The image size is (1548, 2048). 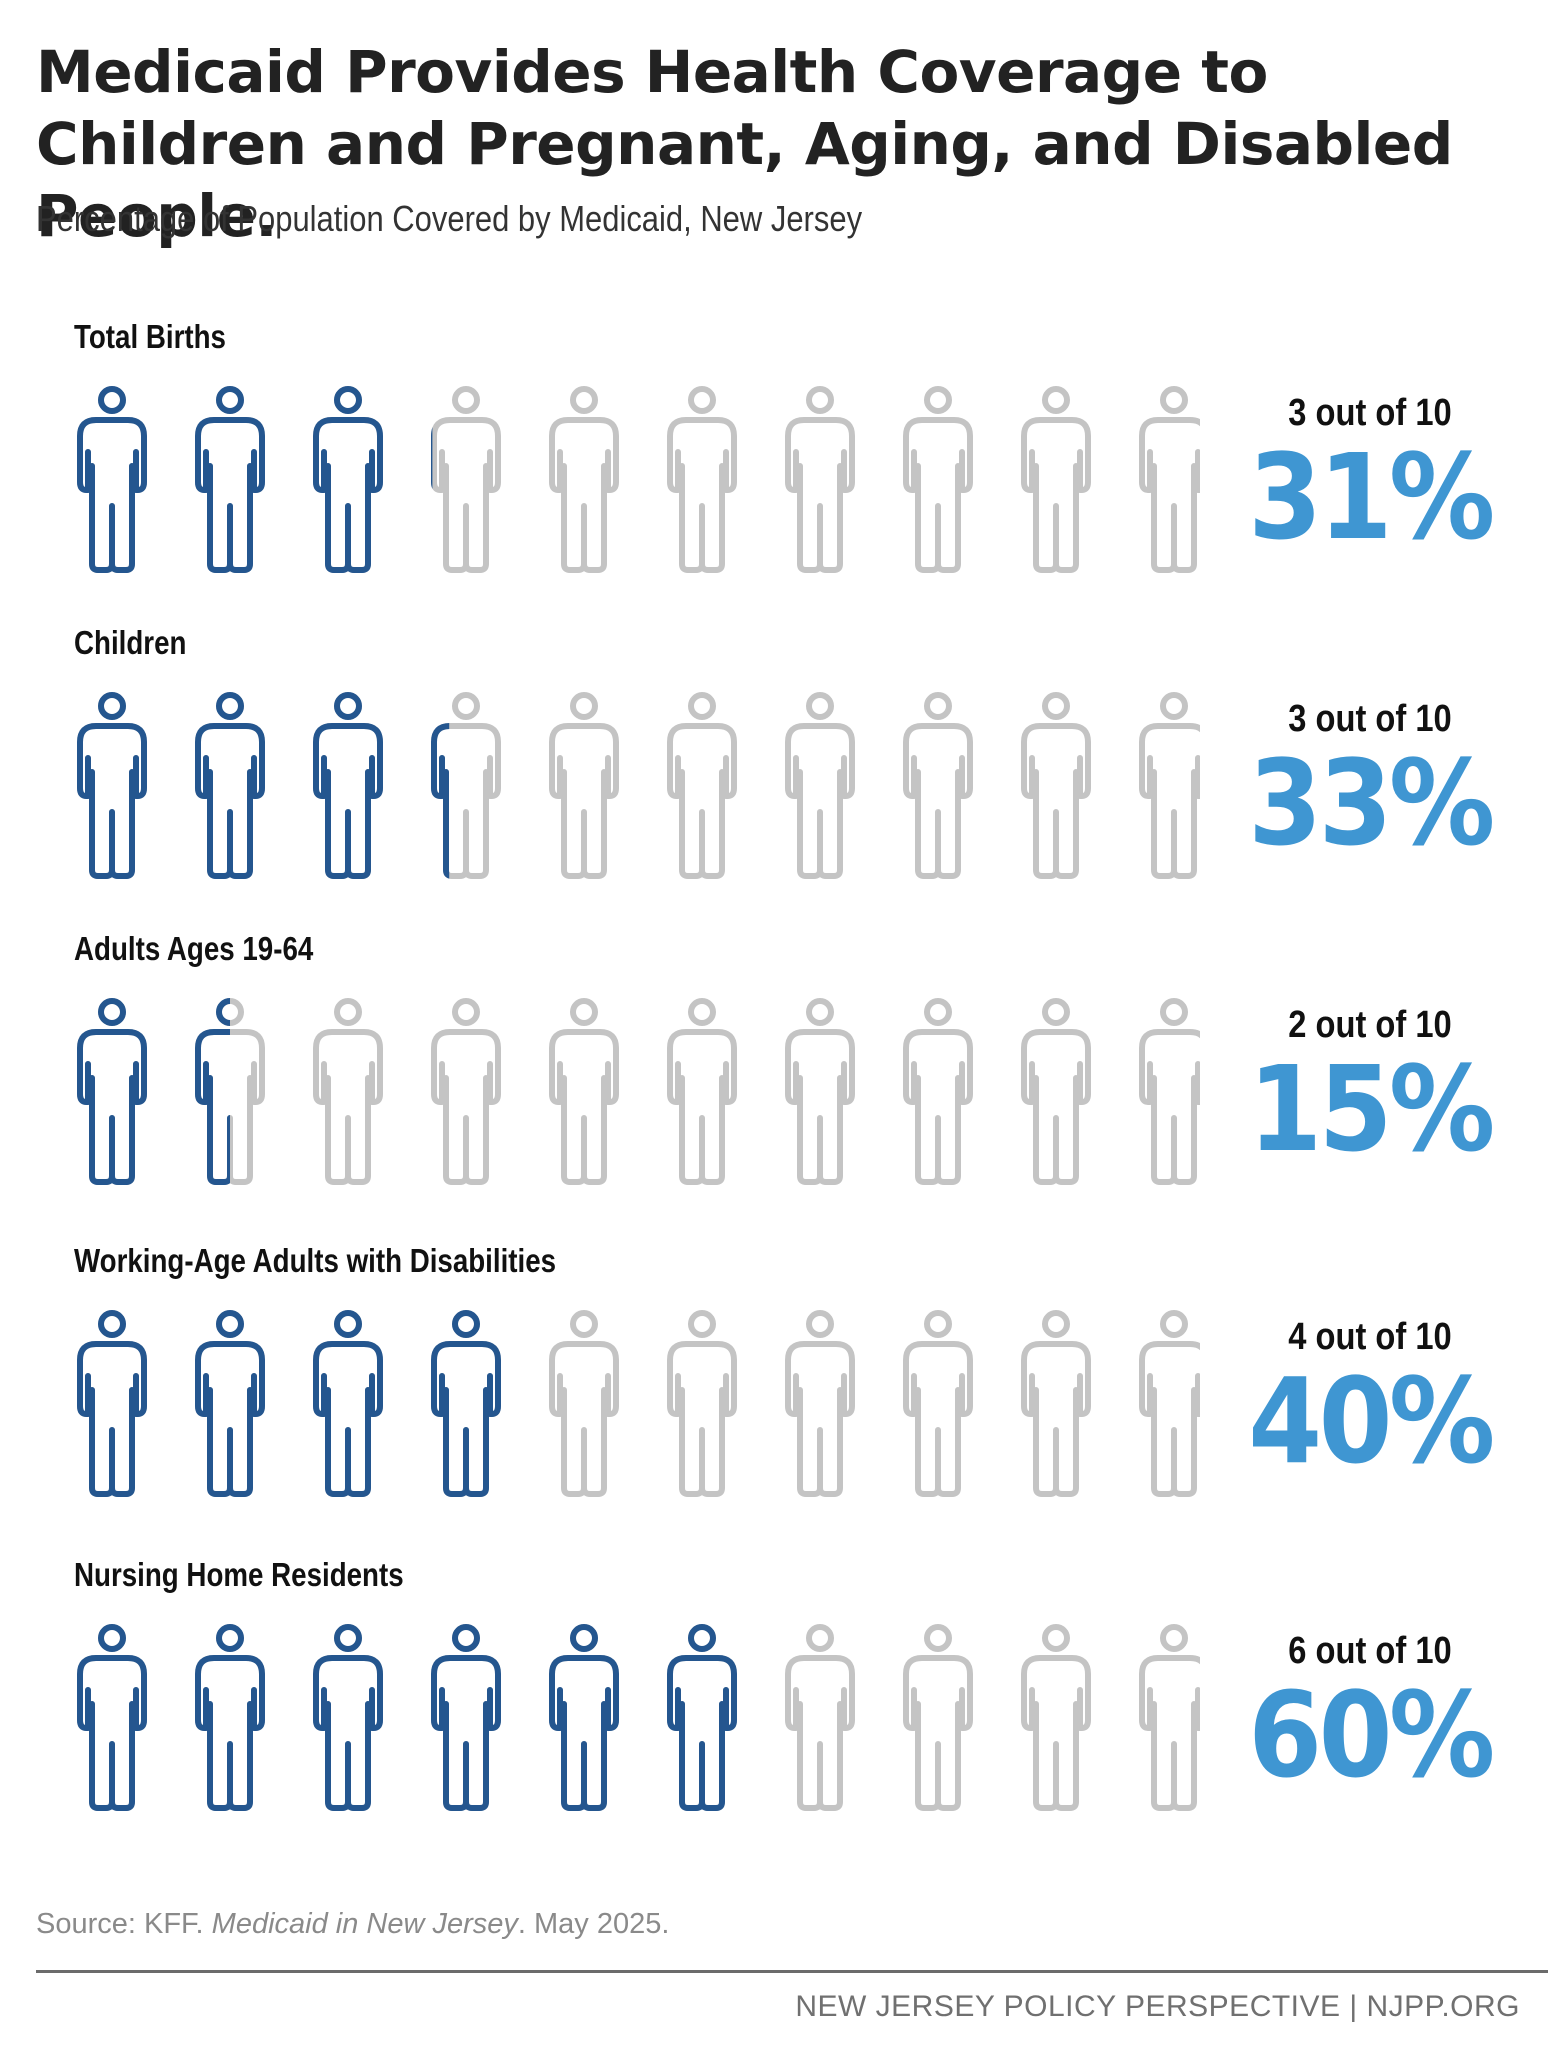 I want to click on row-fraction: 6 out of 10, so click(x=1370, y=1651).